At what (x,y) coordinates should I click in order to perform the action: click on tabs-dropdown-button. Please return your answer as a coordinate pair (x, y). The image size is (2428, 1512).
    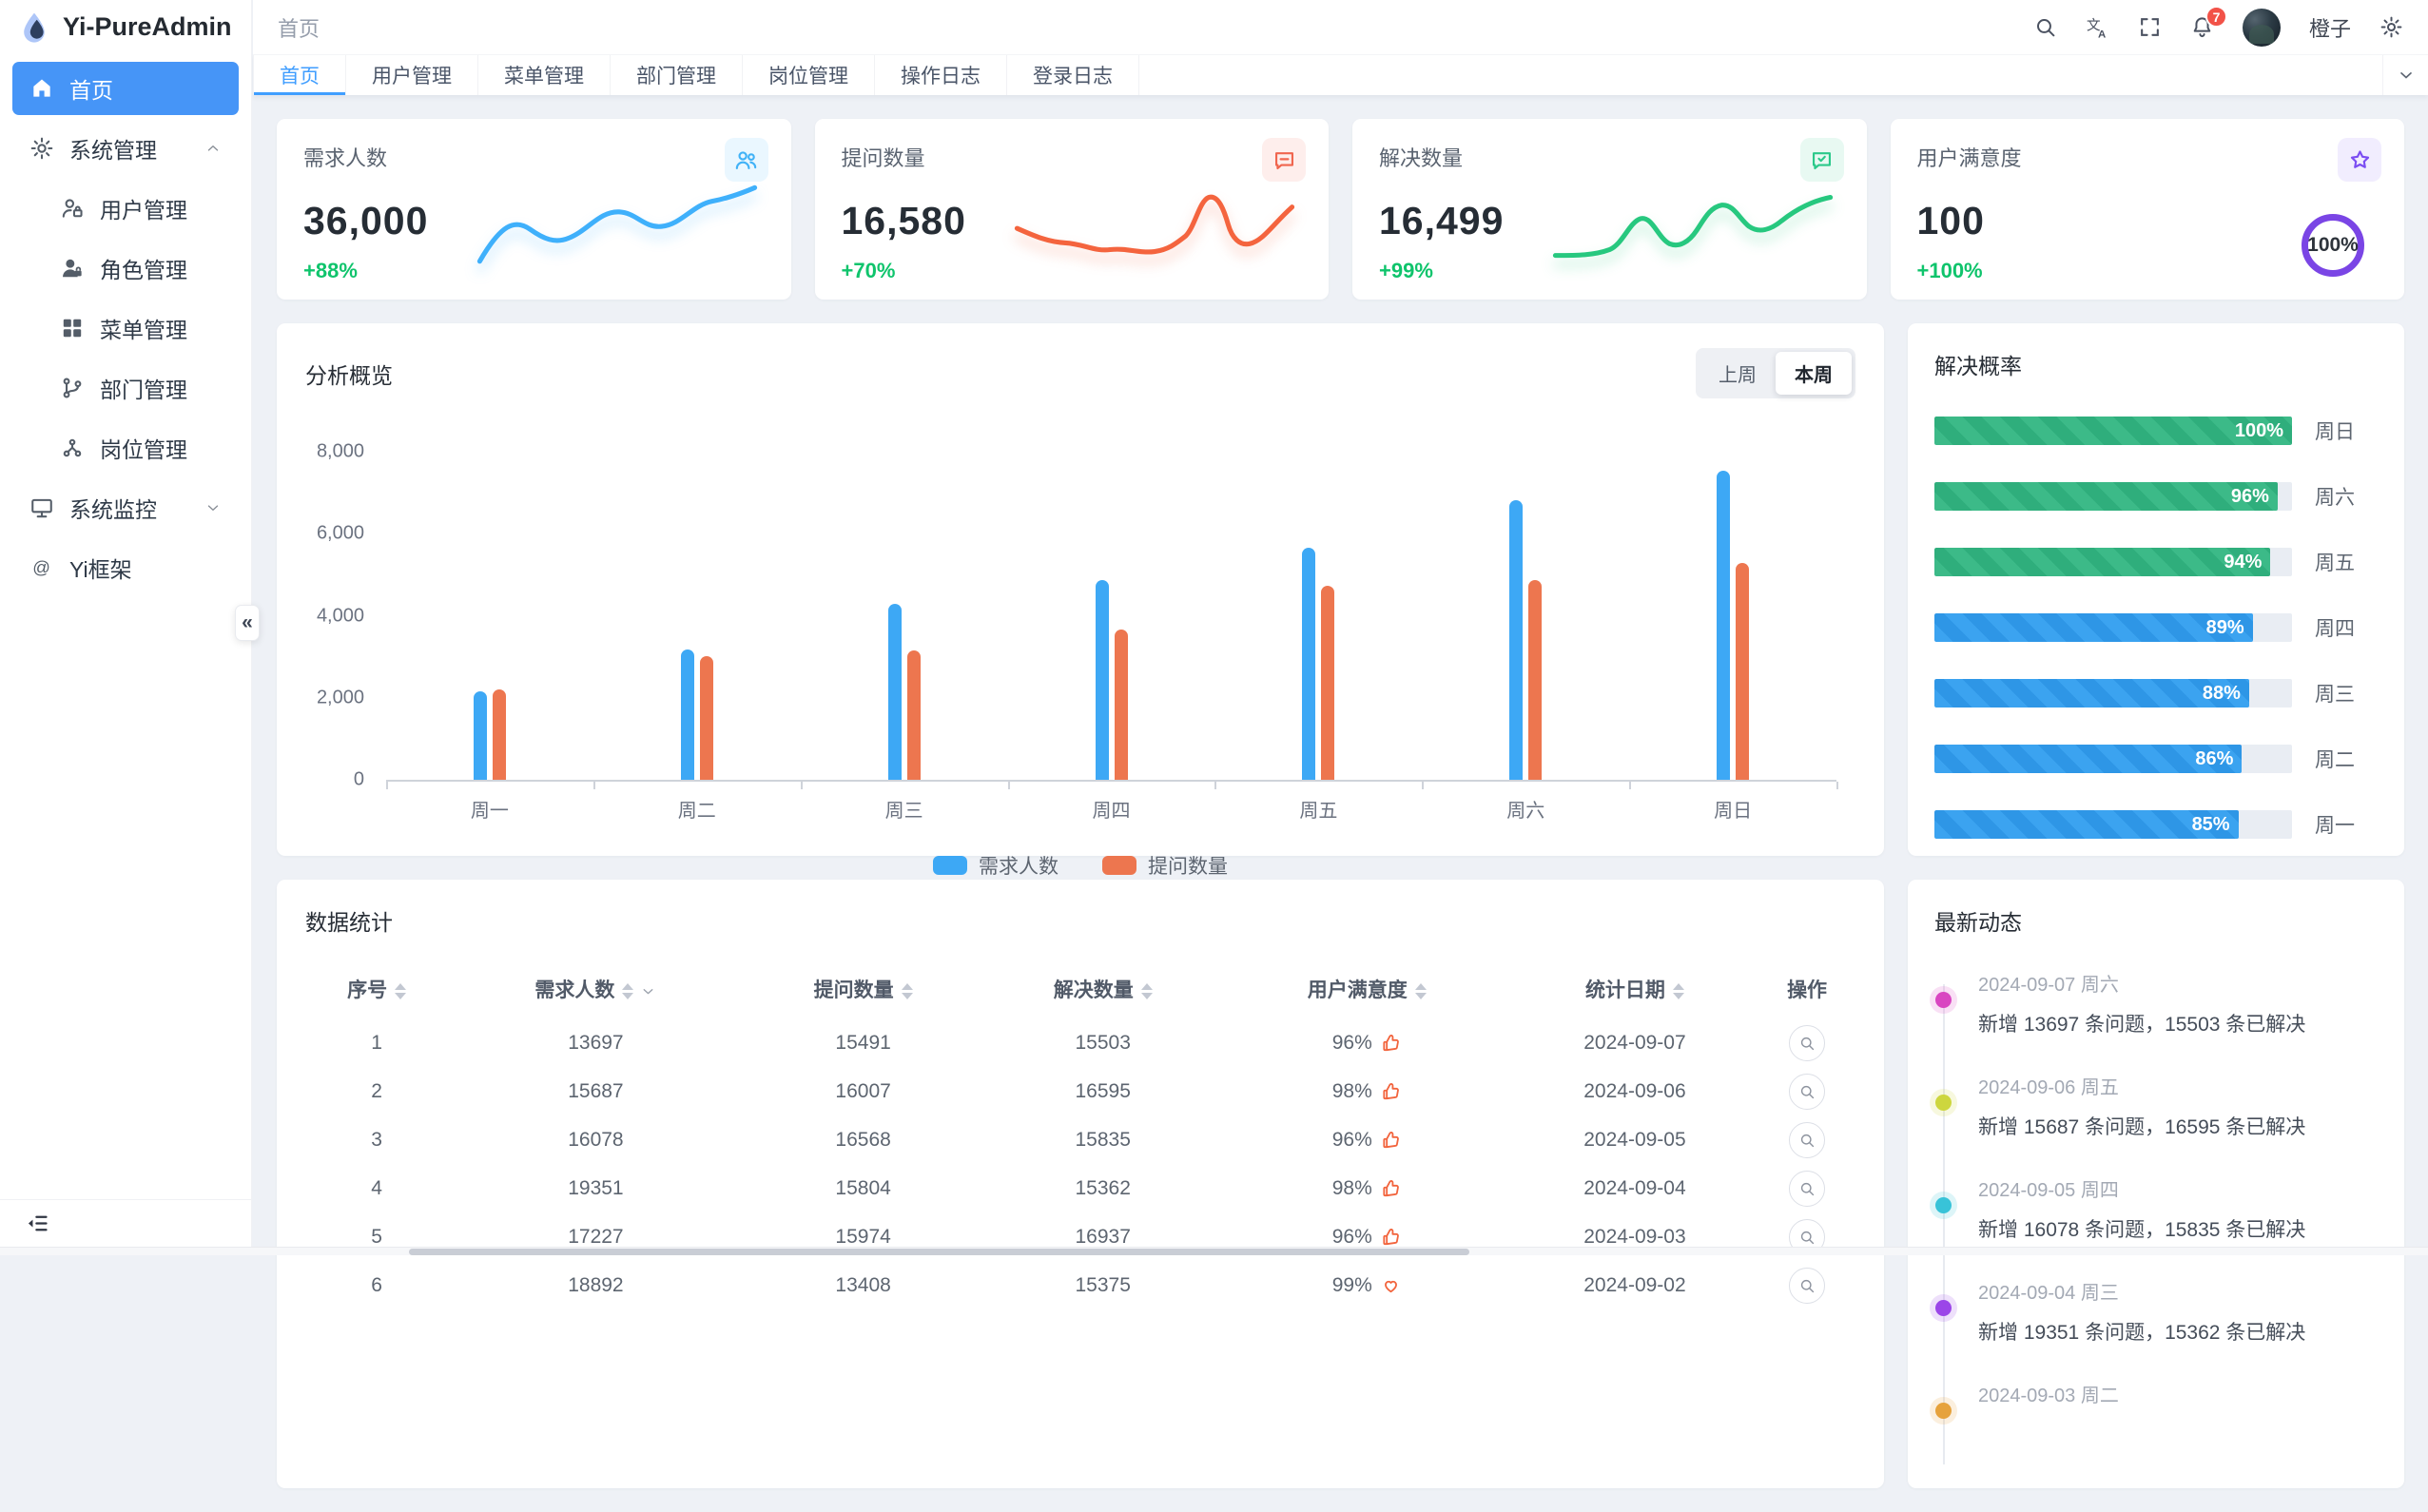
    Looking at the image, I should click on (2405, 75).